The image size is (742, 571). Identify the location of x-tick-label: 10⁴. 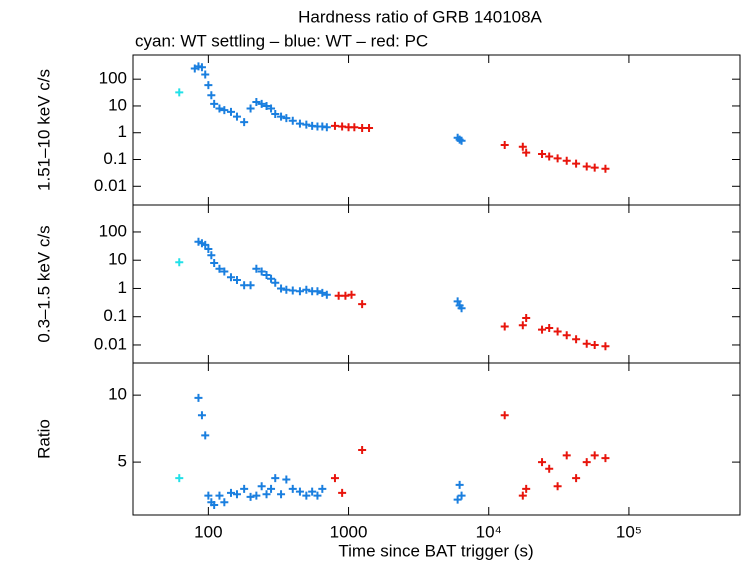
(489, 531).